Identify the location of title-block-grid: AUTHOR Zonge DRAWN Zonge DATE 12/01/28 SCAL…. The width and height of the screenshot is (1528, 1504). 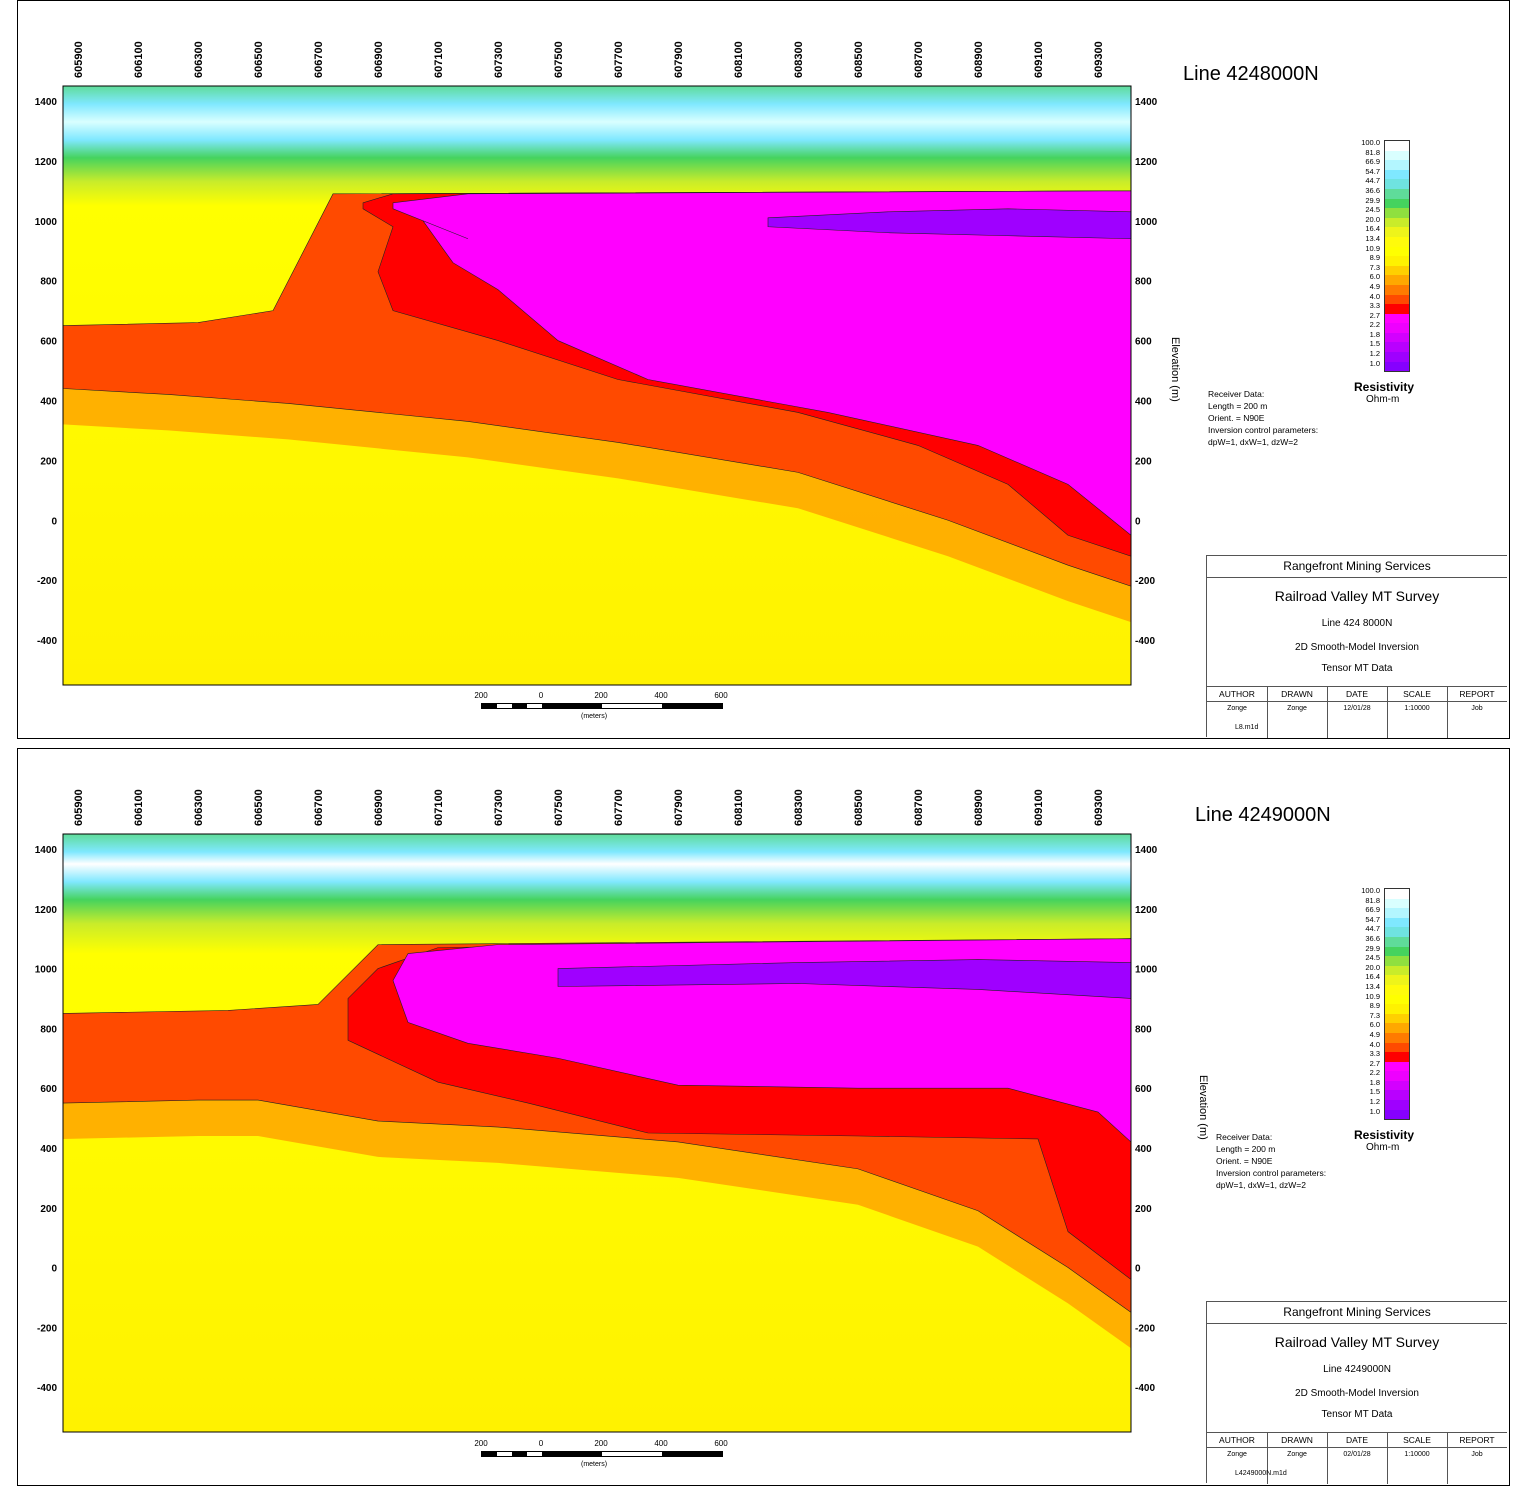
(1357, 712).